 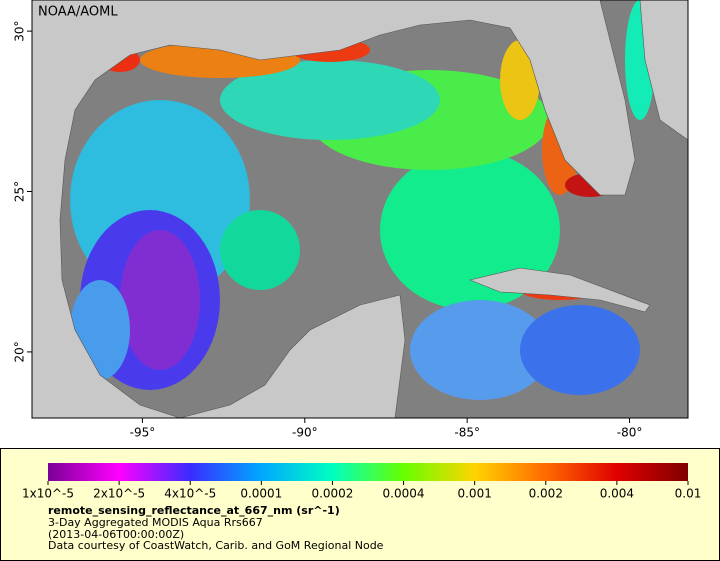 What do you see at coordinates (20, 30) in the screenshot?
I see `y-tick-label: 30°` at bounding box center [20, 30].